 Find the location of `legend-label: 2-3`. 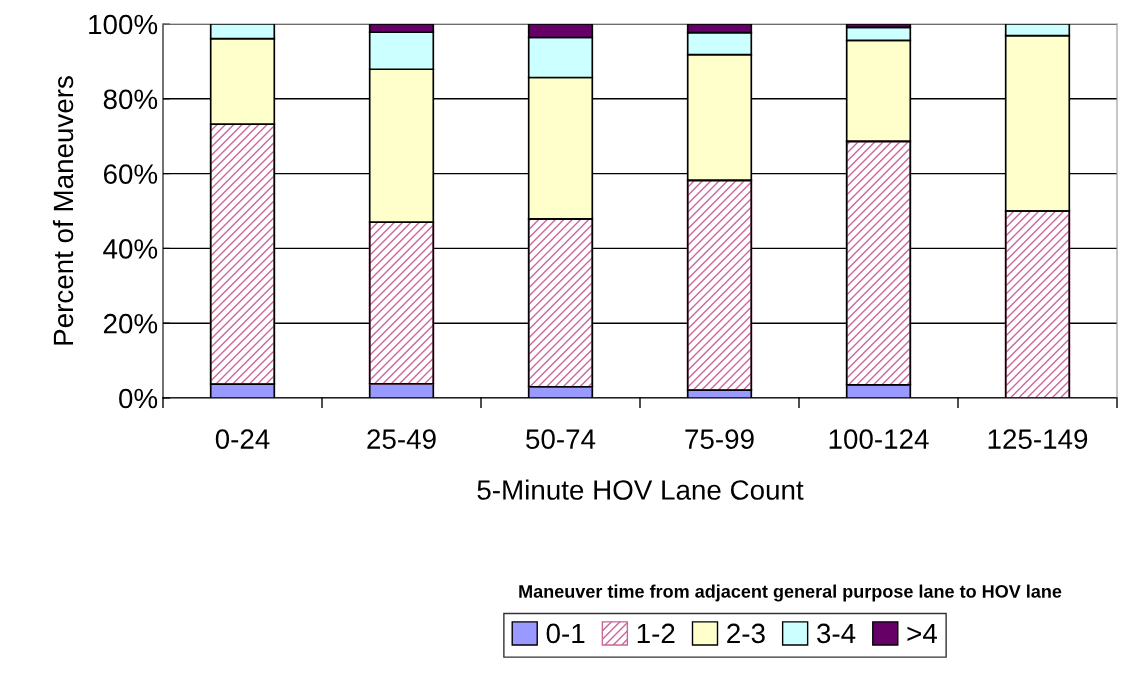

legend-label: 2-3 is located at coordinates (746, 633).